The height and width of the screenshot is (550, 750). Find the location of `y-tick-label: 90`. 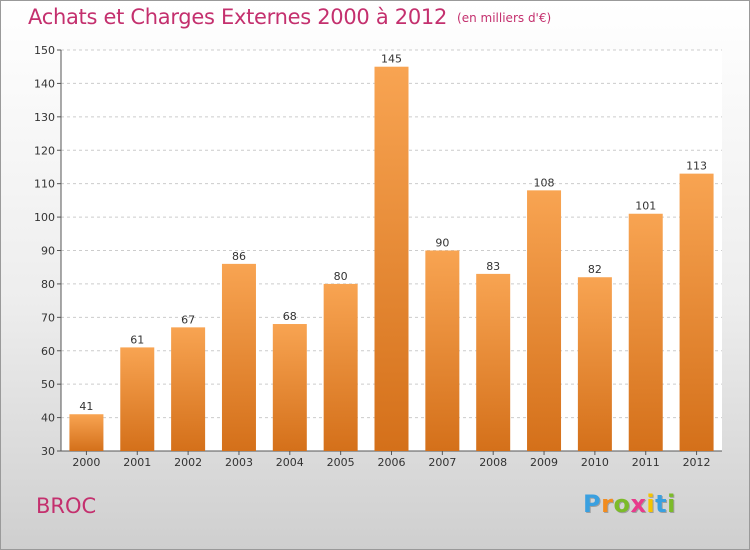

y-tick-label: 90 is located at coordinates (48, 251).